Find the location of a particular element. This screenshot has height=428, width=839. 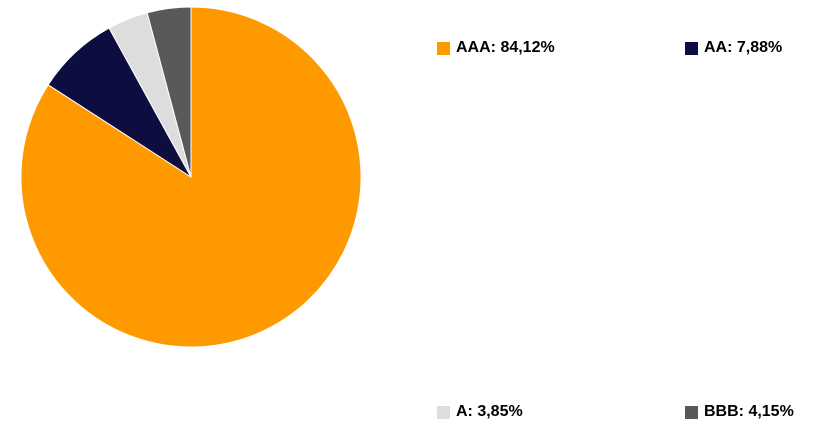

legend-item-bbb: BBB: 4,15% is located at coordinates (739, 412).